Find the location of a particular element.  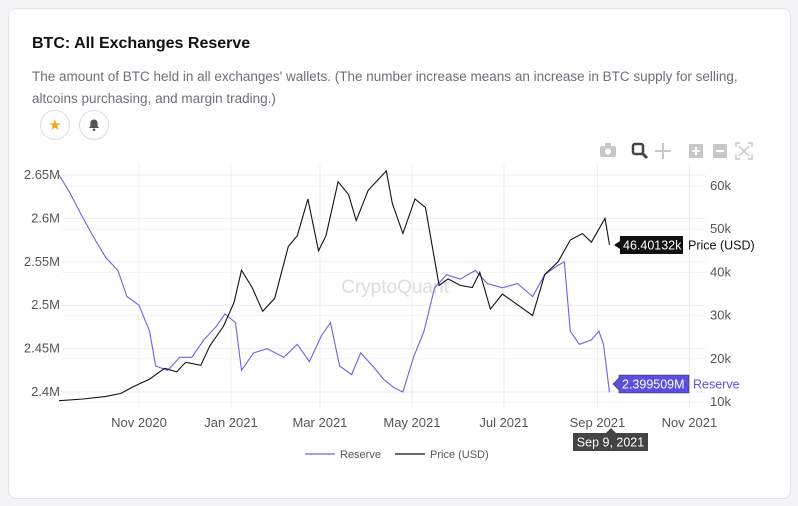

bell-icon is located at coordinates (94, 125).